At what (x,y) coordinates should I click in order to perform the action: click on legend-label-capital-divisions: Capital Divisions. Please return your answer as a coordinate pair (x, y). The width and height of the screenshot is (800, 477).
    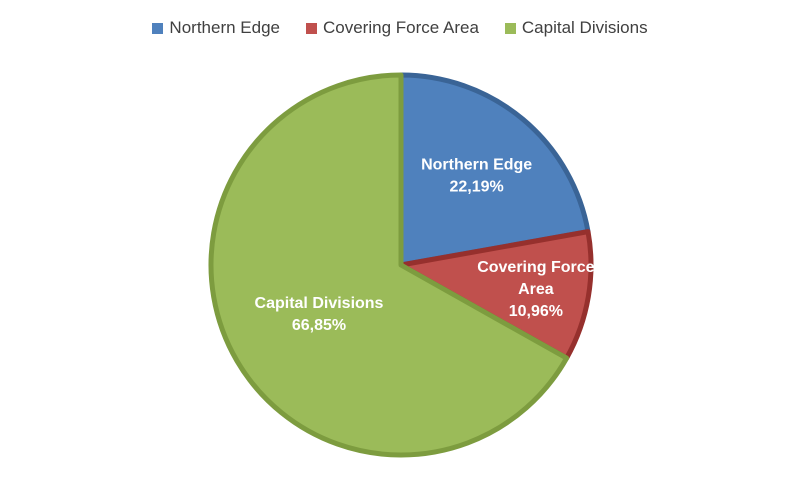
    Looking at the image, I should click on (584, 27).